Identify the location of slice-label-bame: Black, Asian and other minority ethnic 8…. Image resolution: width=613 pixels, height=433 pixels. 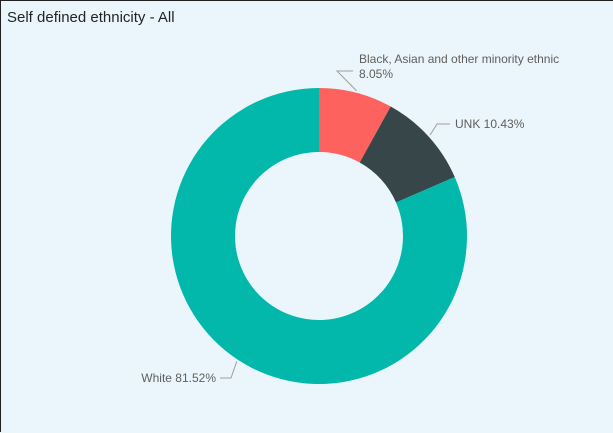
(460, 66).